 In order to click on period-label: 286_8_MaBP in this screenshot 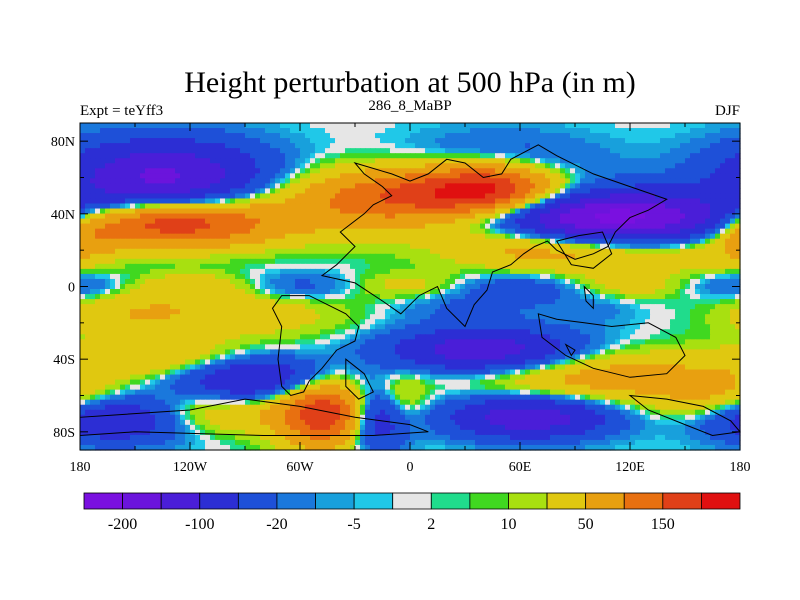, I will do `click(409, 106)`.